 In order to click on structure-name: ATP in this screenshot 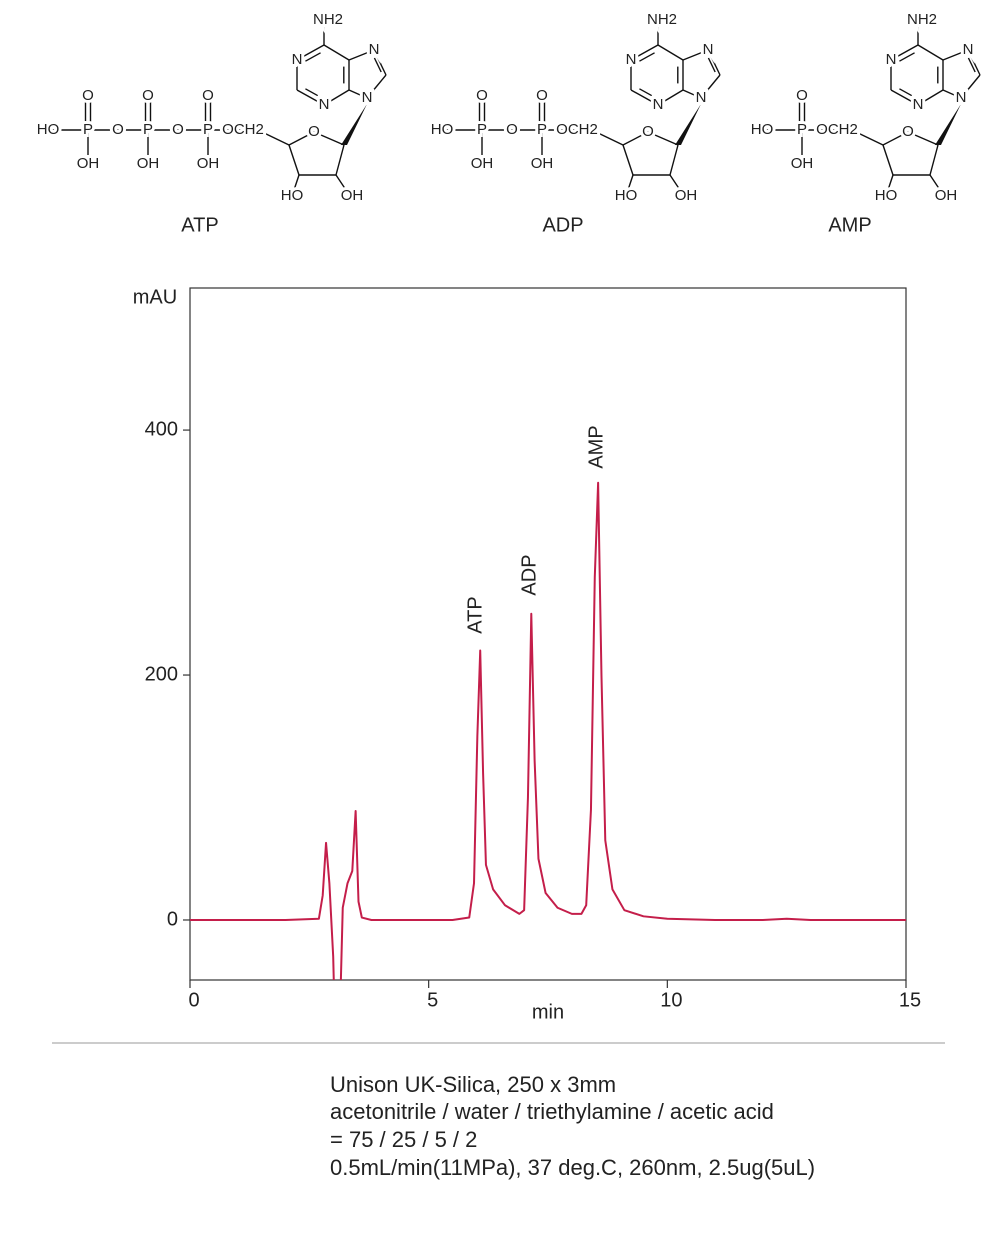, I will do `click(199, 225)`.